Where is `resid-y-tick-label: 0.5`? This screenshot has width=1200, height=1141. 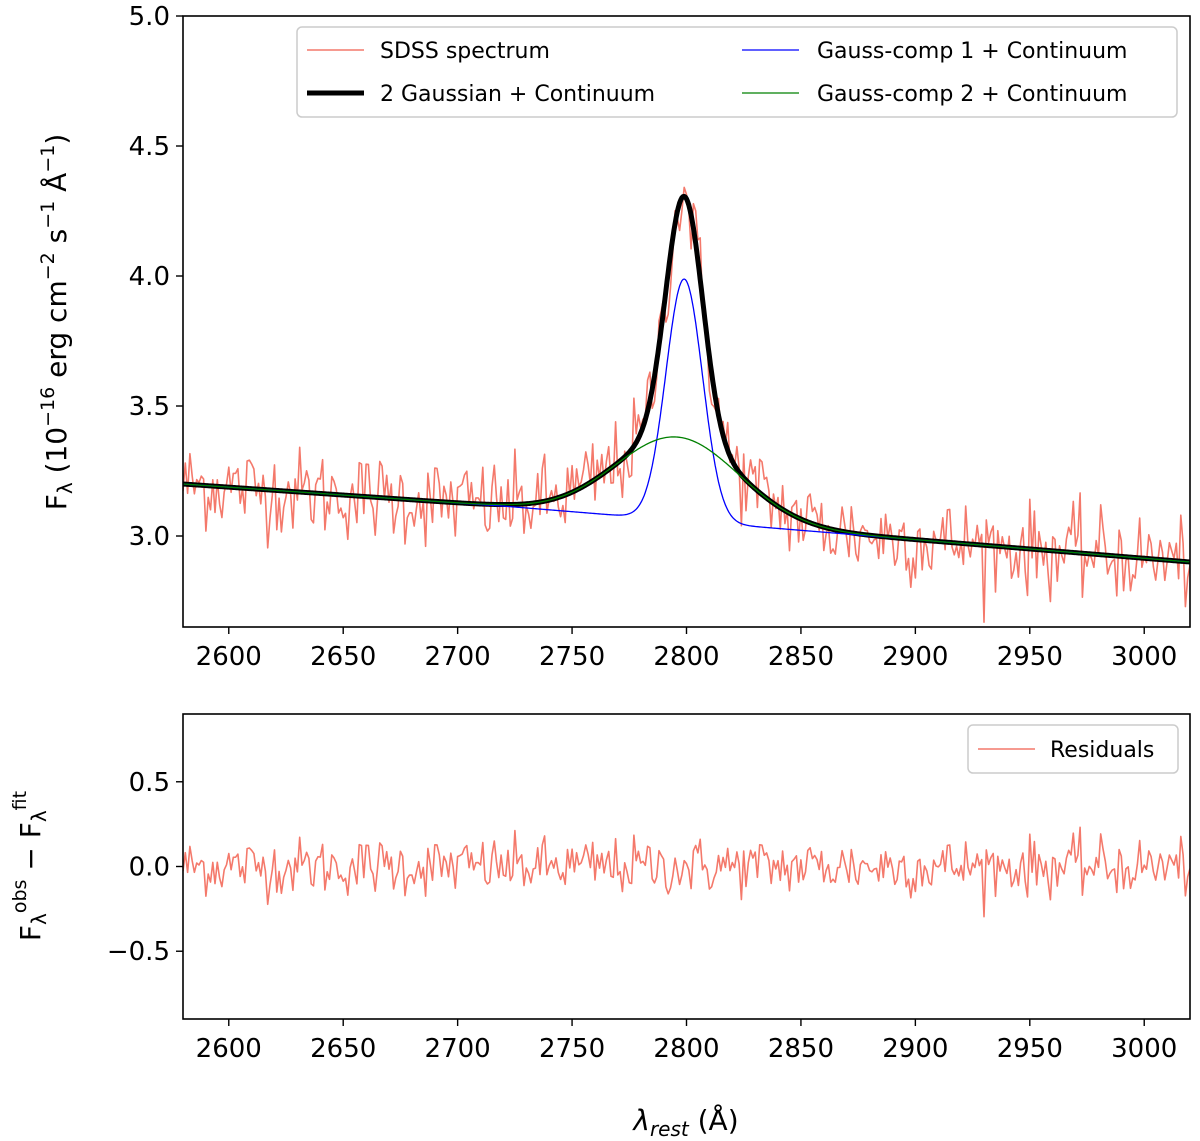 resid-y-tick-label: 0.5 is located at coordinates (149, 783).